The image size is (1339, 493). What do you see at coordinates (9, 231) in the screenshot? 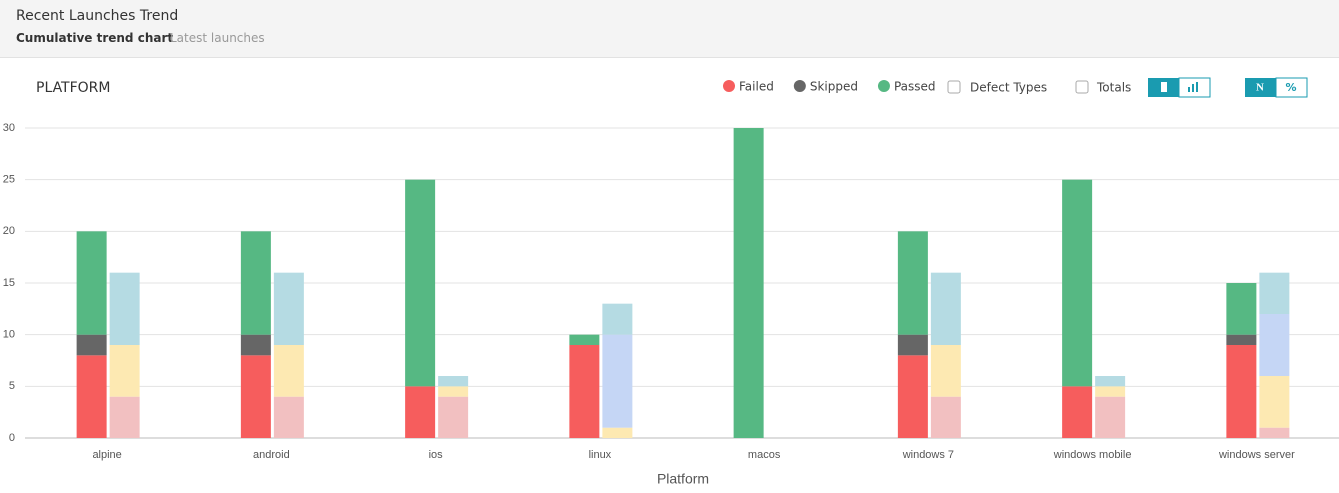
I see `y-tick-label: 20` at bounding box center [9, 231].